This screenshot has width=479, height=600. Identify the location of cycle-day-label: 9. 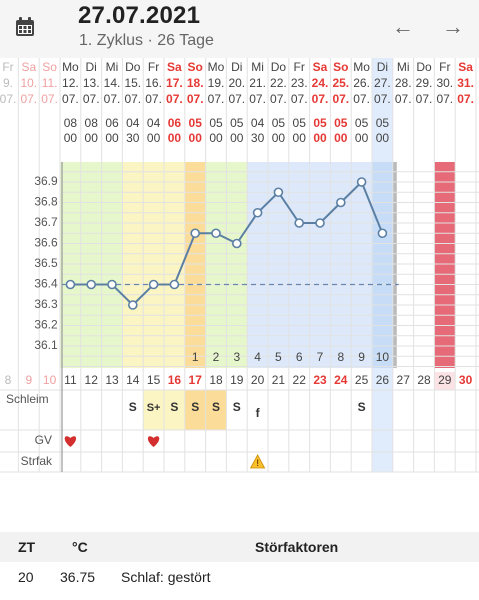
(28, 380).